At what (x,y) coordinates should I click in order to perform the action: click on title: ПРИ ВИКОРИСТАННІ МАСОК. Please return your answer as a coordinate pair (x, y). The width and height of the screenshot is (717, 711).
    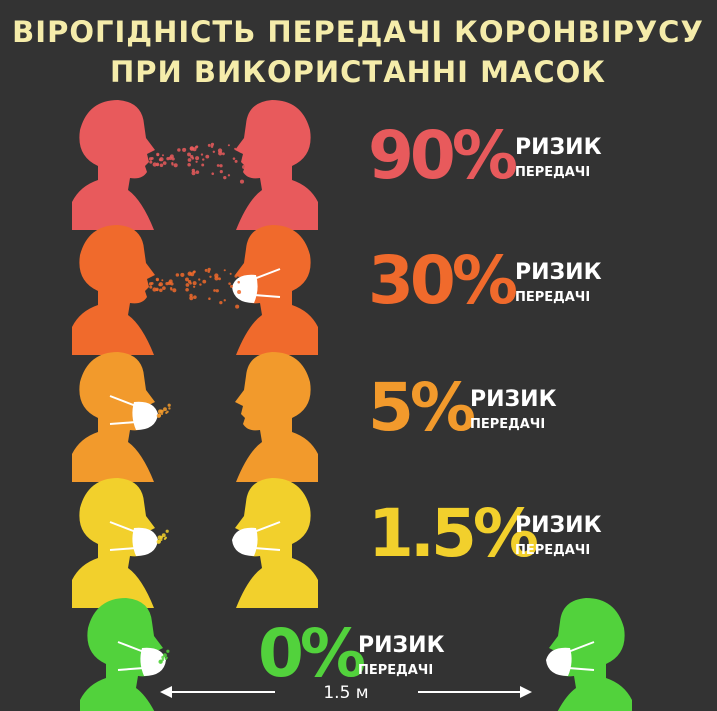
    Looking at the image, I should click on (358, 72).